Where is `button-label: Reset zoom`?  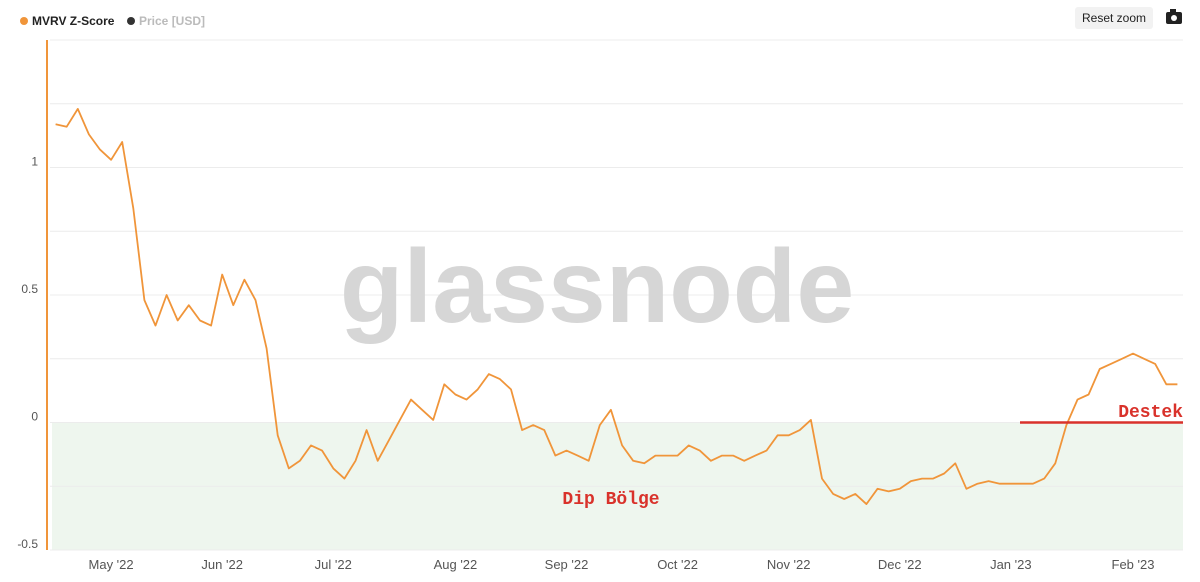 button-label: Reset zoom is located at coordinates (1114, 18).